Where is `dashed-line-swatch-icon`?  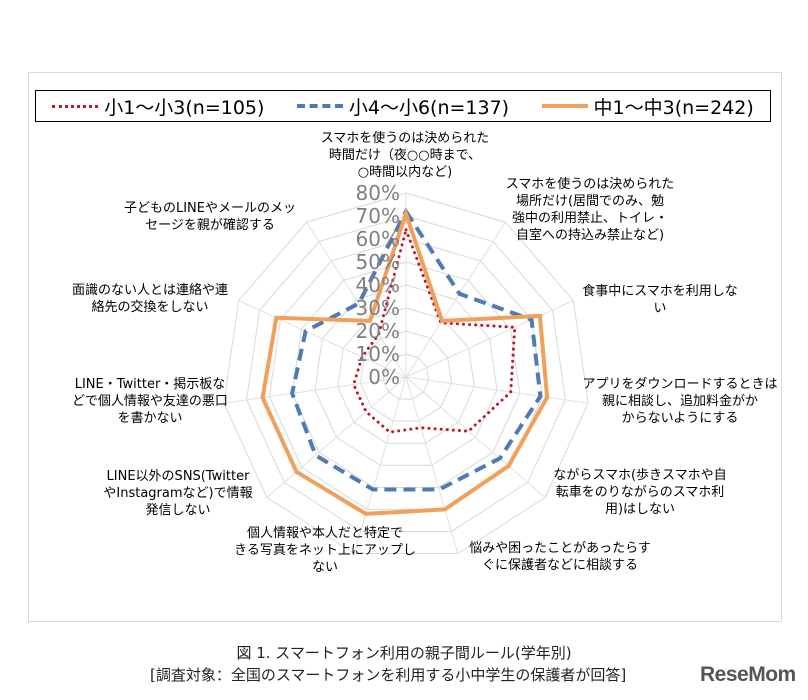 dashed-line-swatch-icon is located at coordinates (319, 106).